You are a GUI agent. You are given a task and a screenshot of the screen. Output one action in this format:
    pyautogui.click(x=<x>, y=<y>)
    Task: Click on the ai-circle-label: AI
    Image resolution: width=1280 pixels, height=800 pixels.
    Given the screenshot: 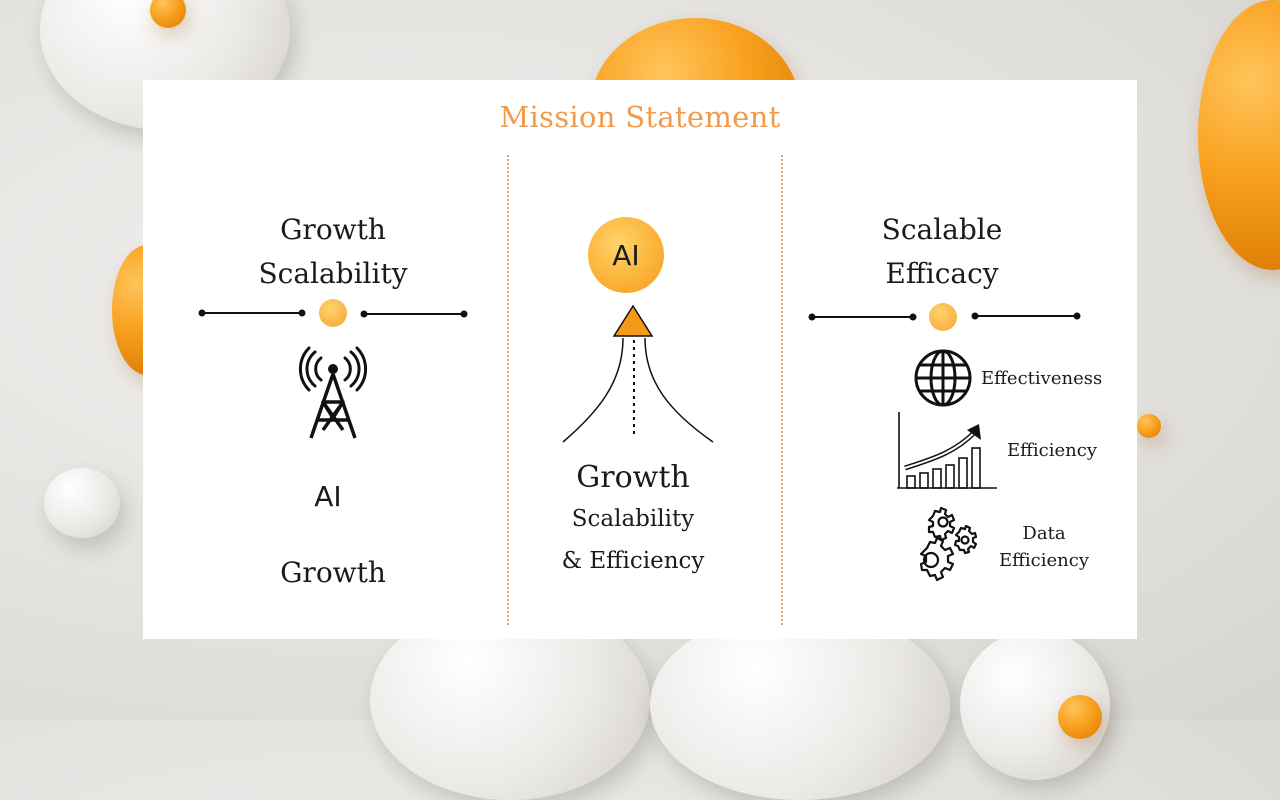 What is the action you would take?
    pyautogui.click(x=626, y=255)
    